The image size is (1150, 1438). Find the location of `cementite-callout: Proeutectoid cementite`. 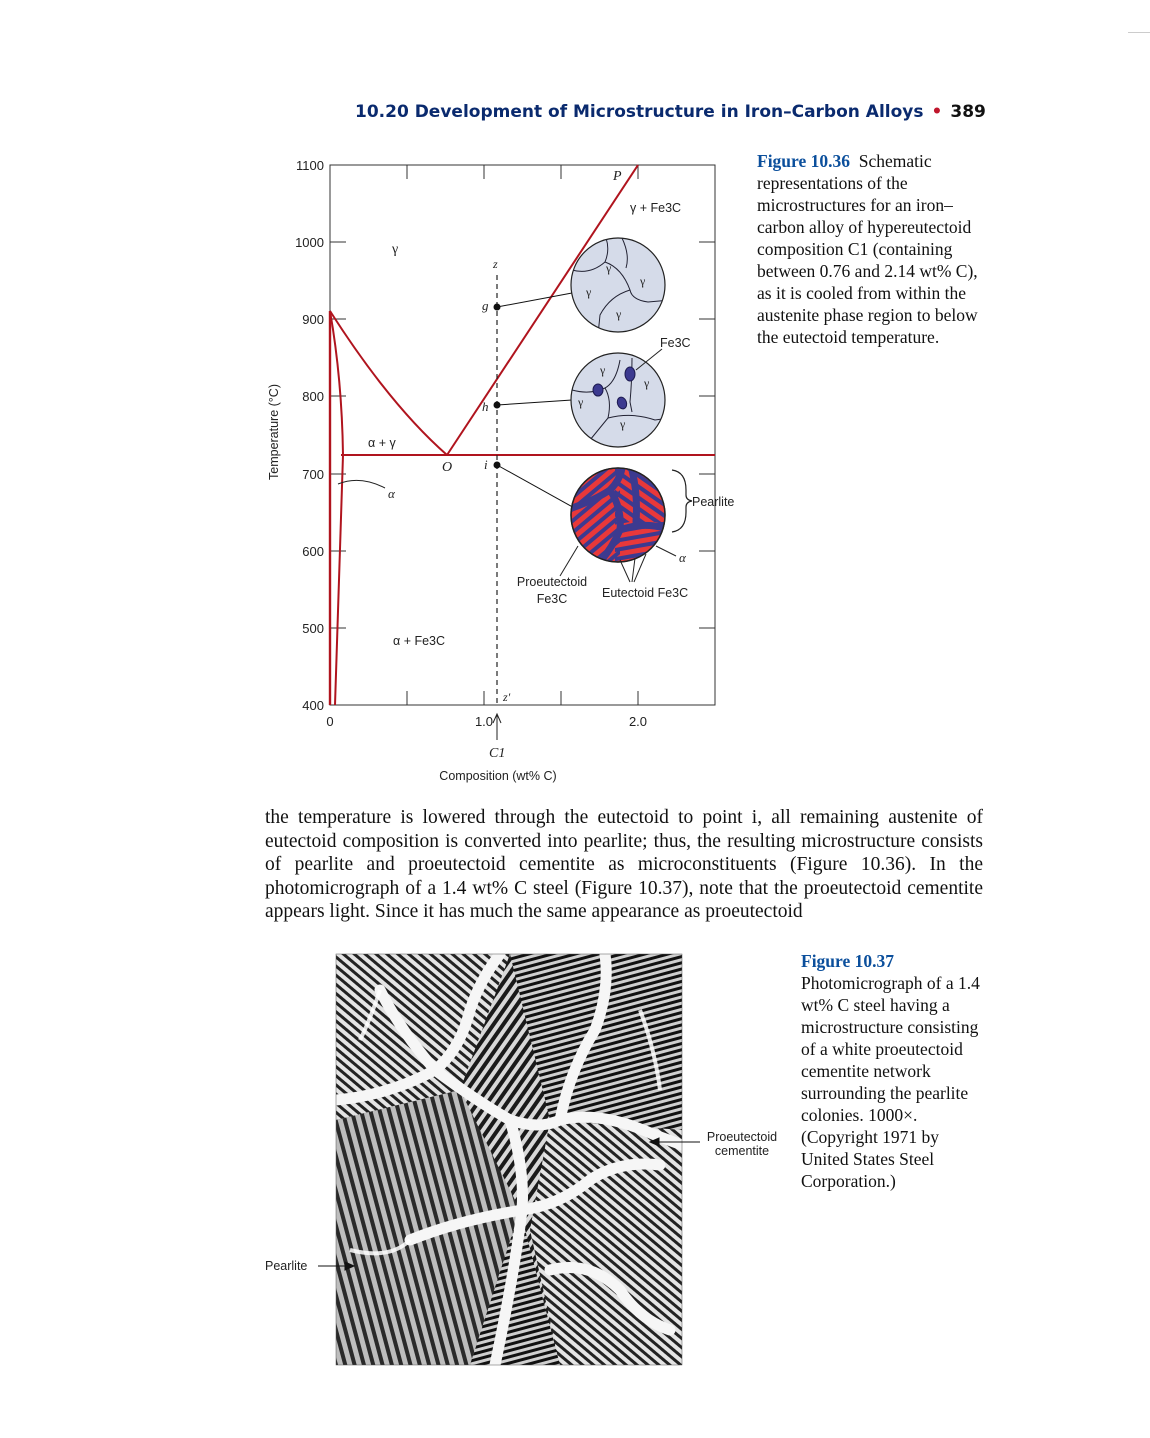

cementite-callout: Proeutectoid cementite is located at coordinates (742, 1144).